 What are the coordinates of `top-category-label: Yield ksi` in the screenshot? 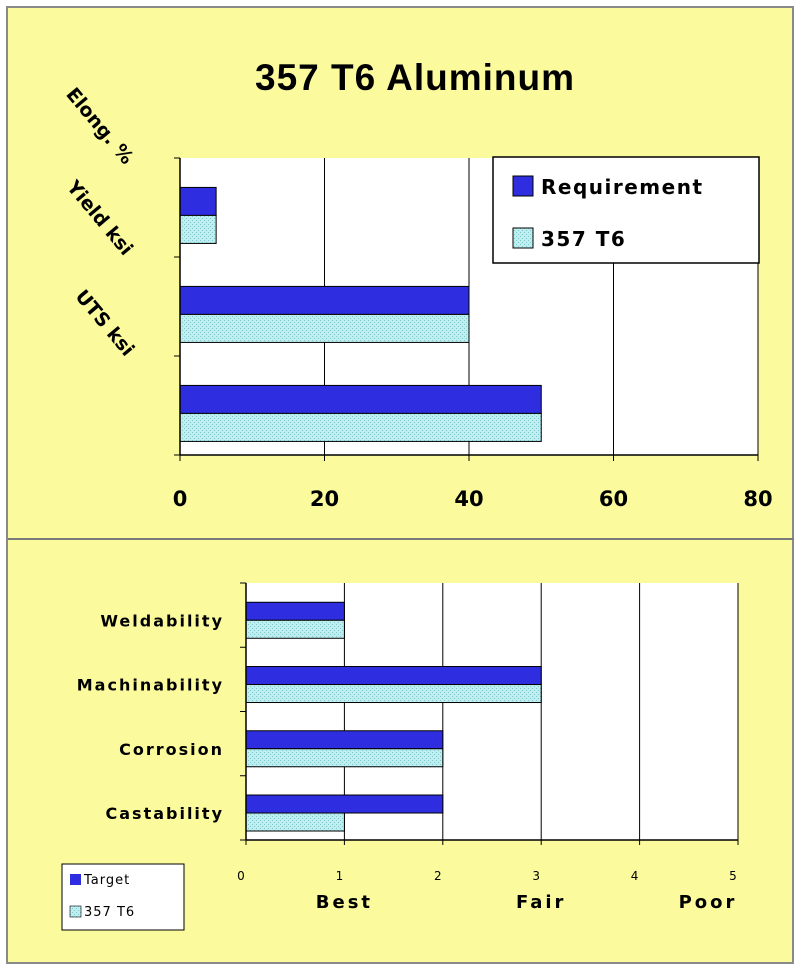 It's located at (99, 218).